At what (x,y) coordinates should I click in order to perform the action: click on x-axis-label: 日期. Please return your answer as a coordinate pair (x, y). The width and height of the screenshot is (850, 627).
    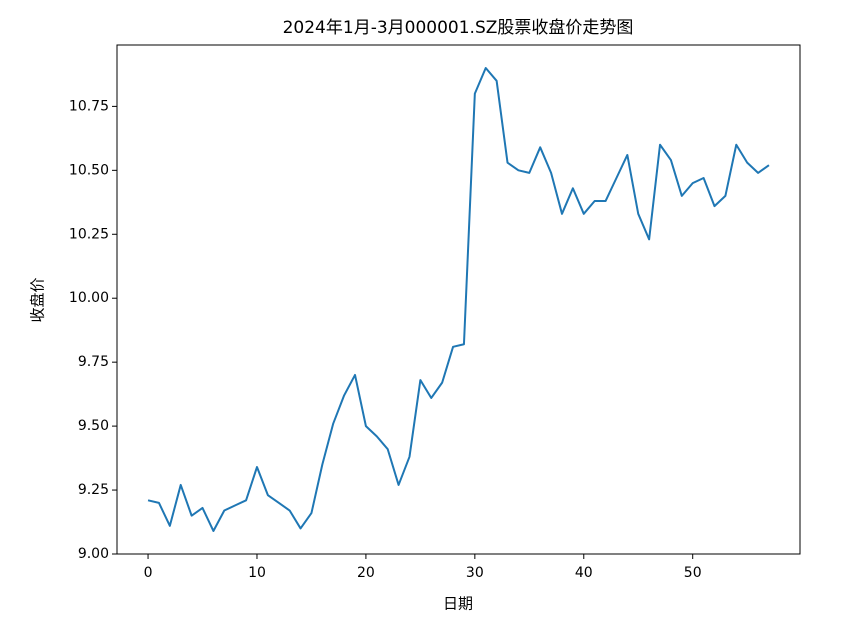
    Looking at the image, I should click on (458, 604).